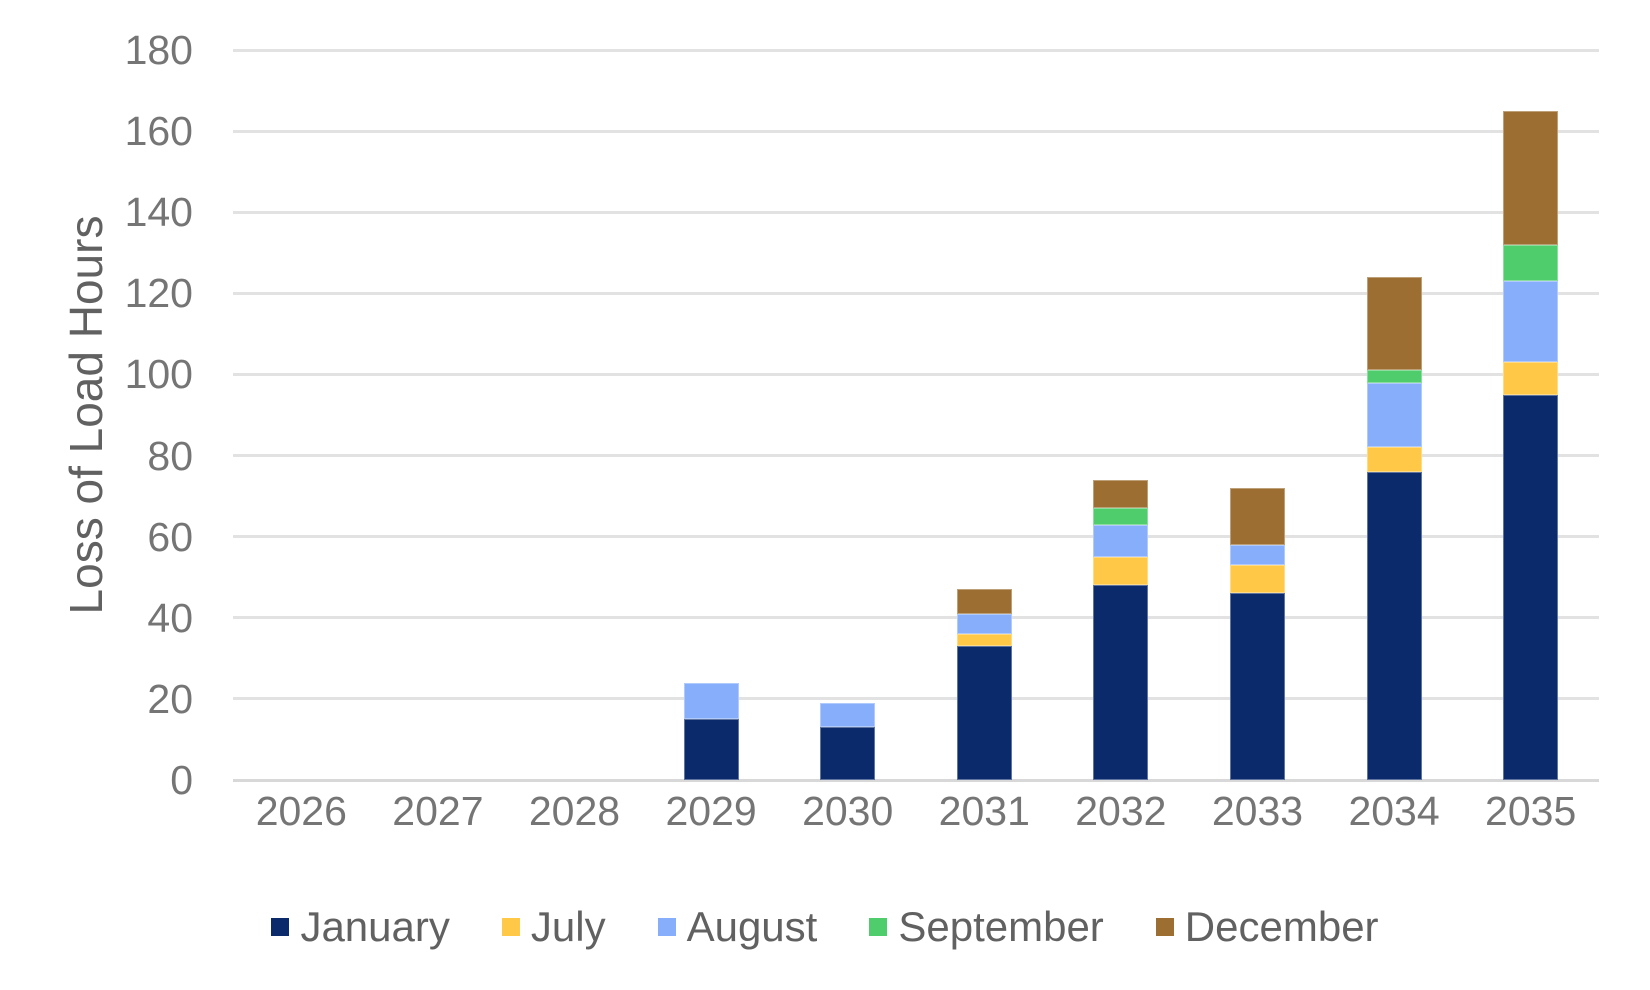  I want to click on bar-segment-2029-august, so click(711, 701).